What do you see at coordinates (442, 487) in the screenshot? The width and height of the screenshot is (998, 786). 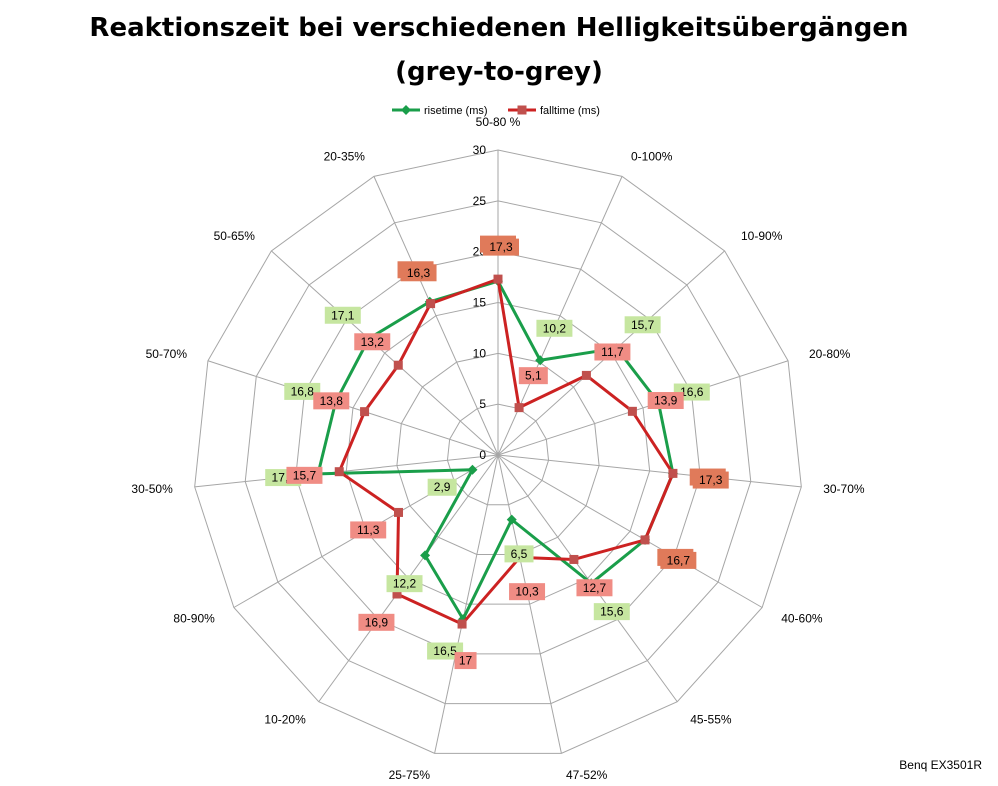 I see `data-label-risetime: 2,9` at bounding box center [442, 487].